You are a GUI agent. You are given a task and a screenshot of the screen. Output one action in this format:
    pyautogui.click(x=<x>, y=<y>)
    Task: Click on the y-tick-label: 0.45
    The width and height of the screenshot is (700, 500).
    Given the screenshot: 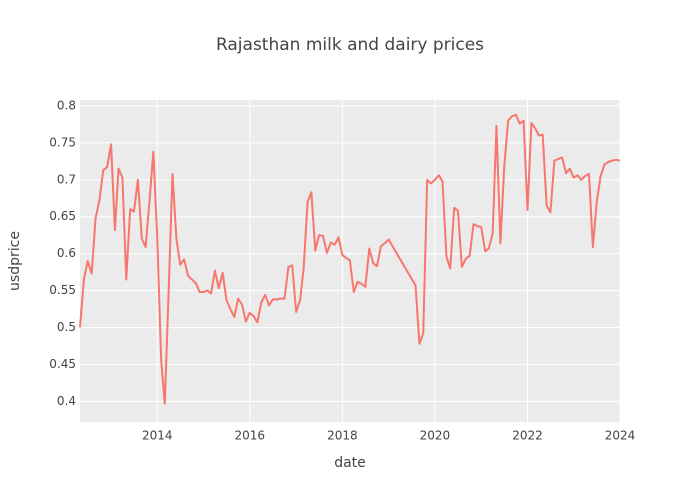 What is the action you would take?
    pyautogui.click(x=62, y=364)
    